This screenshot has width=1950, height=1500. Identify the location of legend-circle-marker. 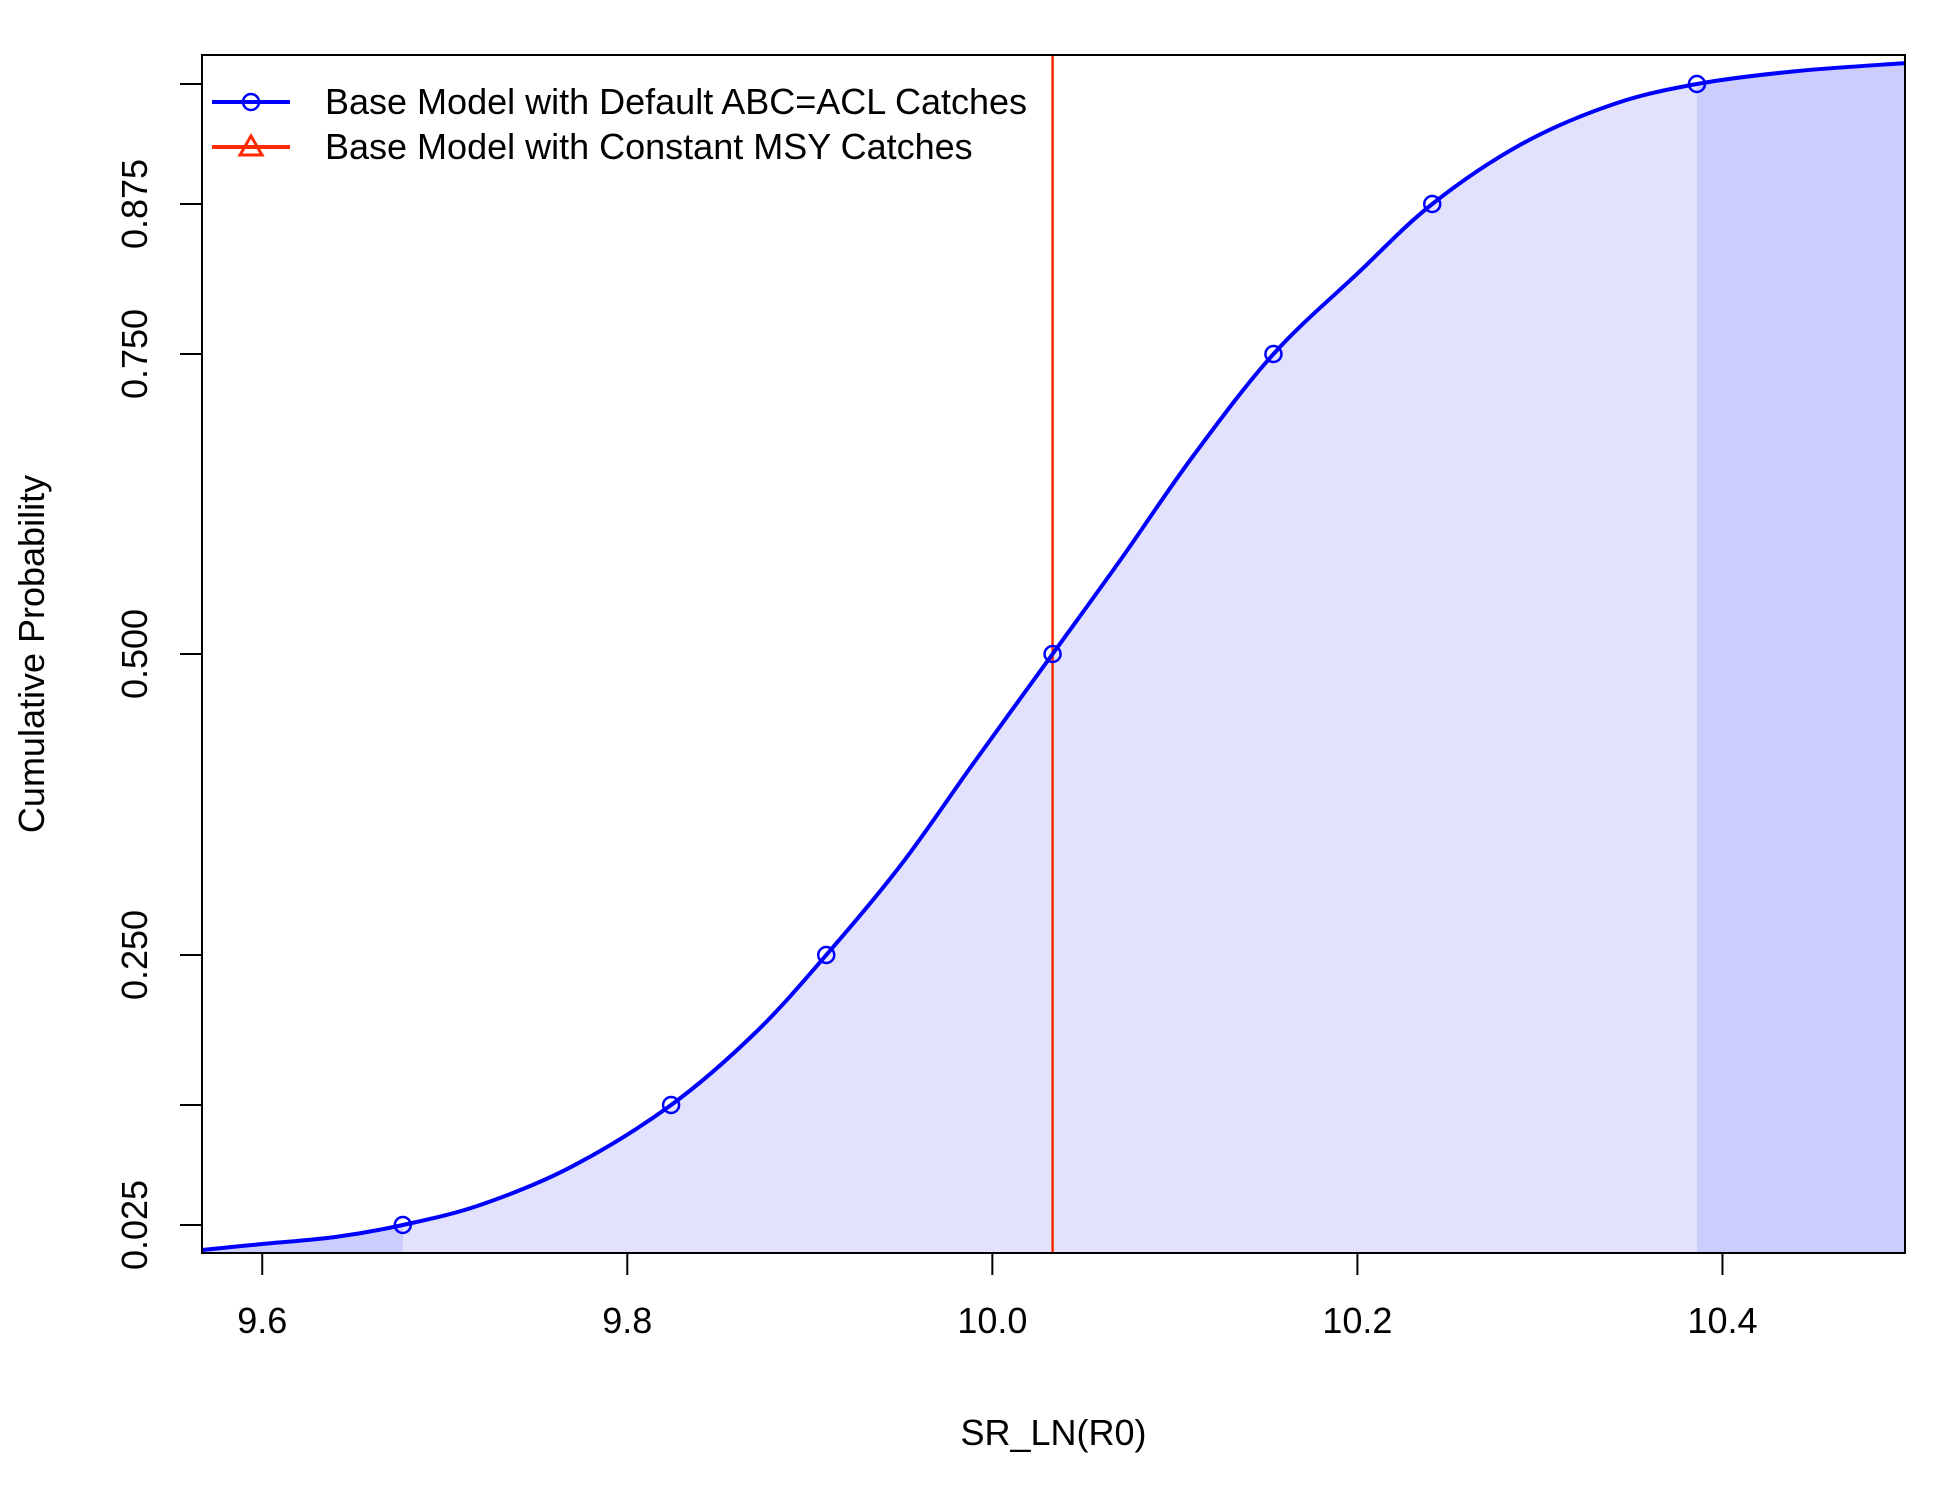
(251, 102).